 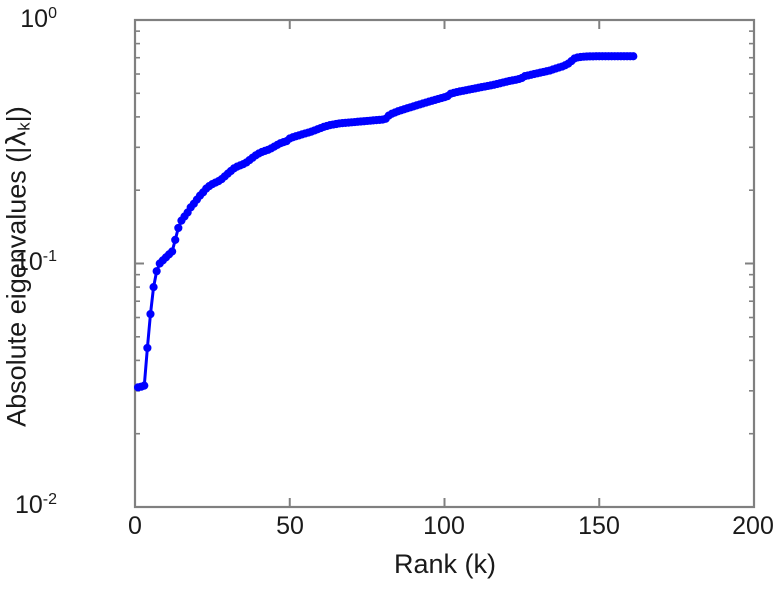 I want to click on y-tick-label-1e0: 100, so click(x=38, y=19).